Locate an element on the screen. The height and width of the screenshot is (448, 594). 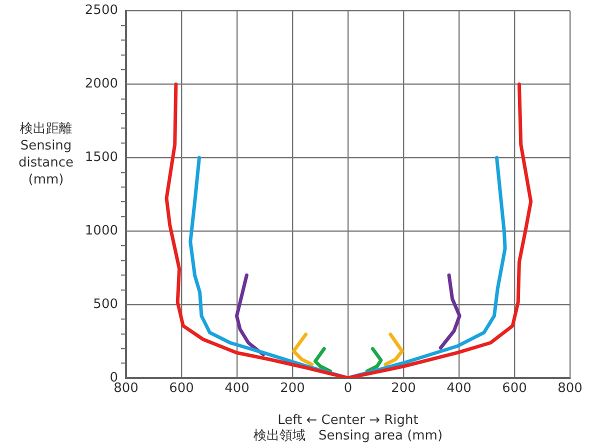
y-tick-label: 500 is located at coordinates (105, 304).